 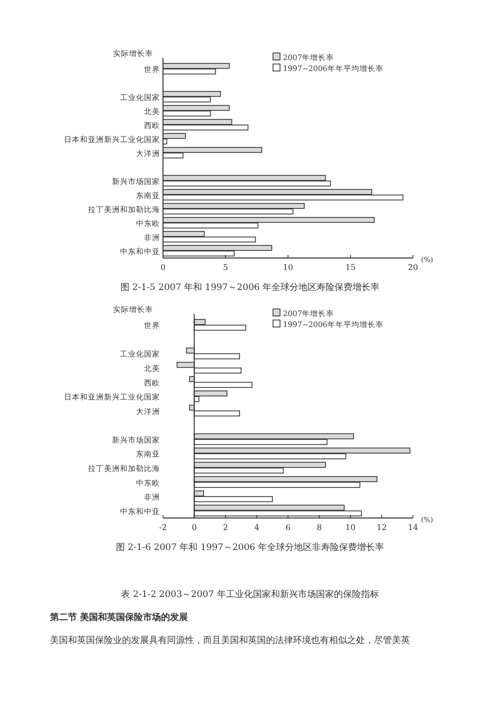 I want to click on text: 图 2-1-5 2007 年和 1997～2006 年全球分地区寿险保费增长率, so click(x=250, y=287).